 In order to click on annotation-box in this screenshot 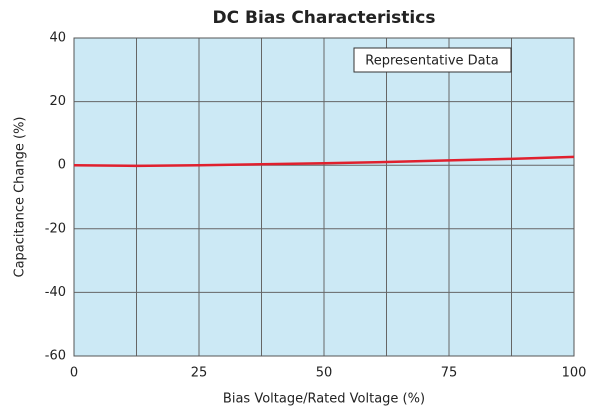, I will do `click(432, 60)`.